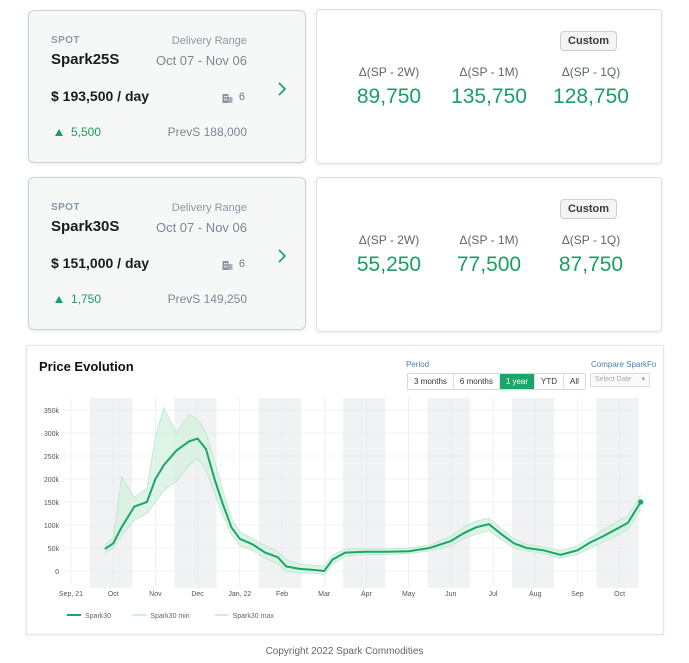  Describe the element at coordinates (591, 96) in the screenshot. I see `delta-value: 128,750` at that location.